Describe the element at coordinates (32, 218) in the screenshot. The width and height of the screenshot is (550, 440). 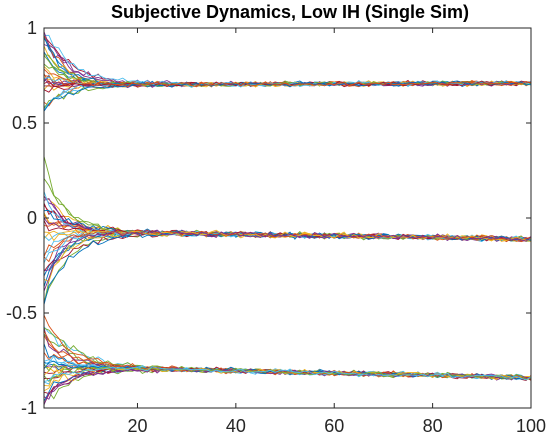
I see `y-tick-label: 0` at that location.